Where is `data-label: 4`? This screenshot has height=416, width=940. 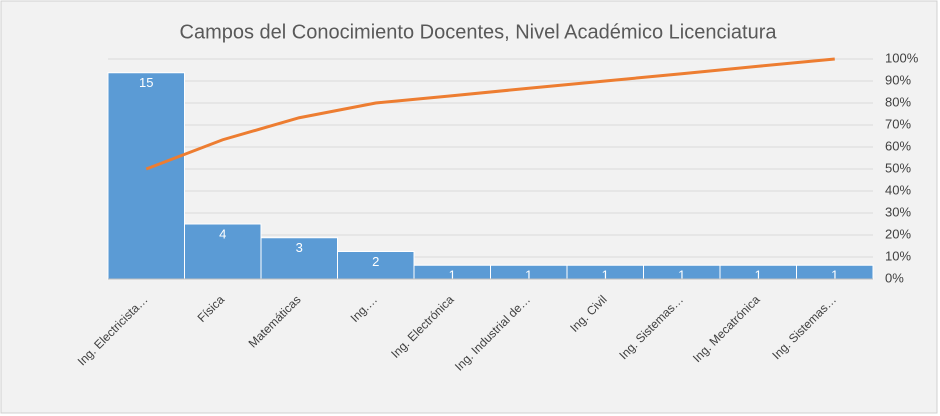 data-label: 4 is located at coordinates (222, 233).